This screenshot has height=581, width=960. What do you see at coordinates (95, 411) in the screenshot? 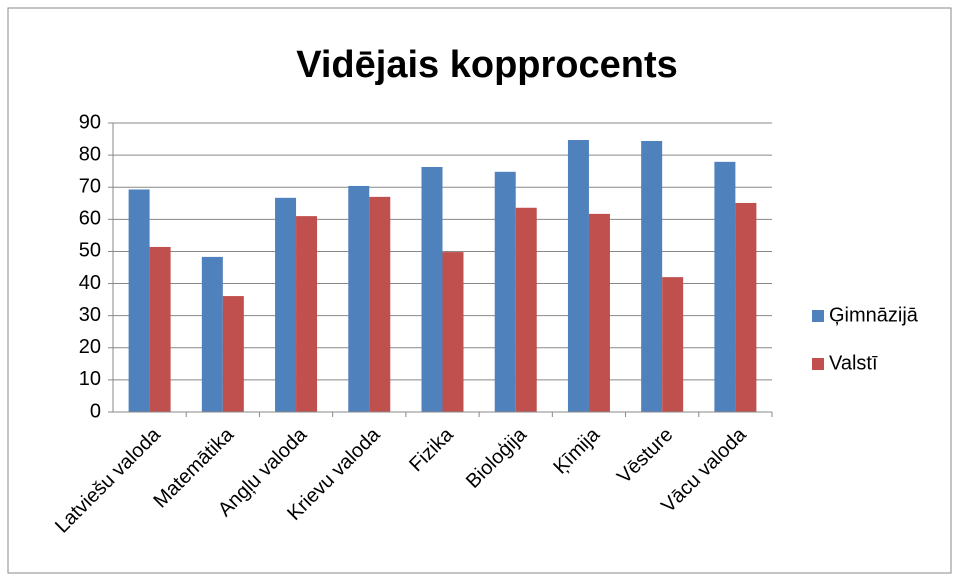
I see `y-tick-label: 0` at bounding box center [95, 411].